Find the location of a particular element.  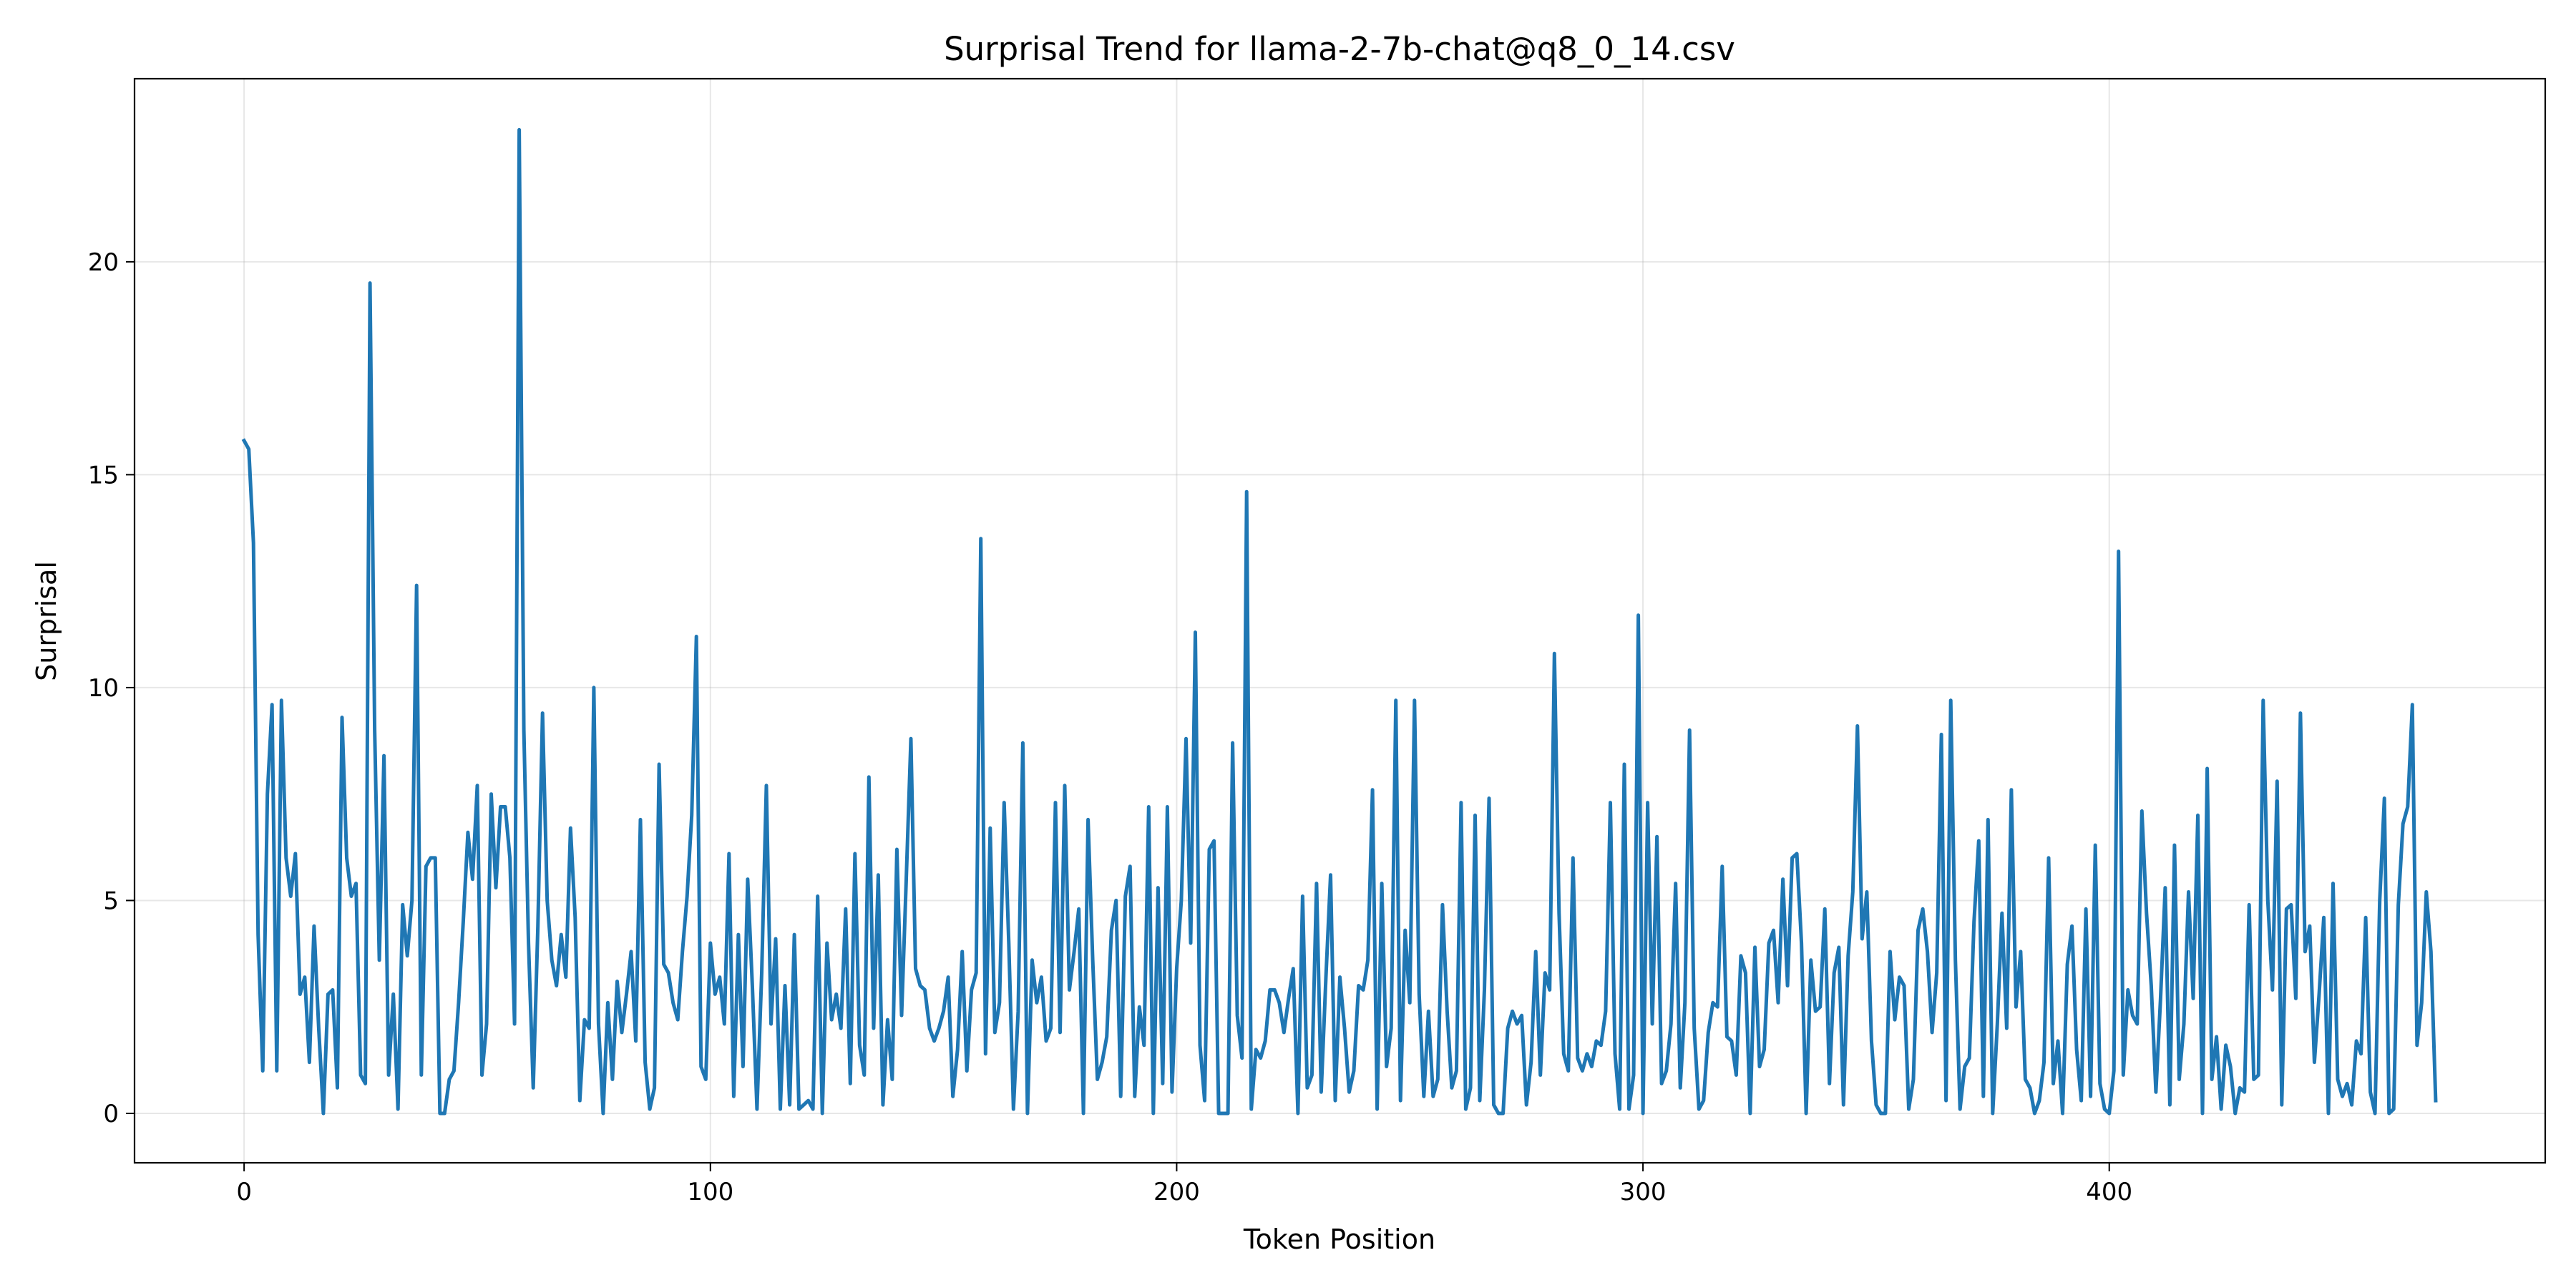

x-tick-label: 200 is located at coordinates (1176, 1192).